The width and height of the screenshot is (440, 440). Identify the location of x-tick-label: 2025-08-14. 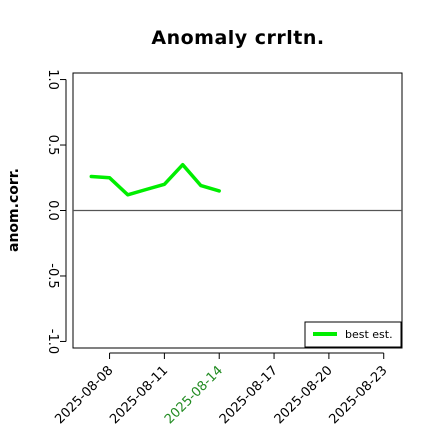
(194, 395).